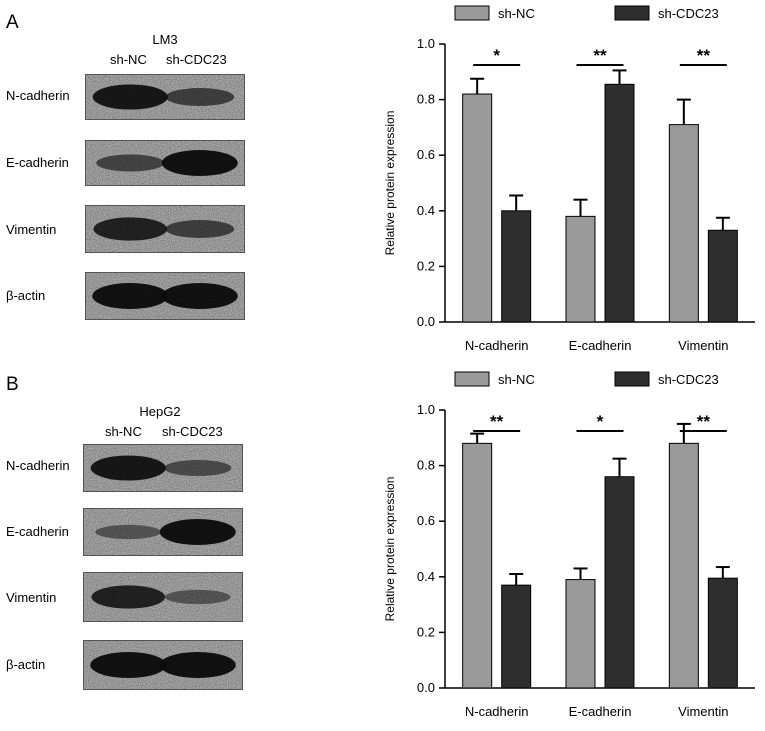  Describe the element at coordinates (160, 411) in the screenshot. I see `cell-line-label: HepG2` at that location.